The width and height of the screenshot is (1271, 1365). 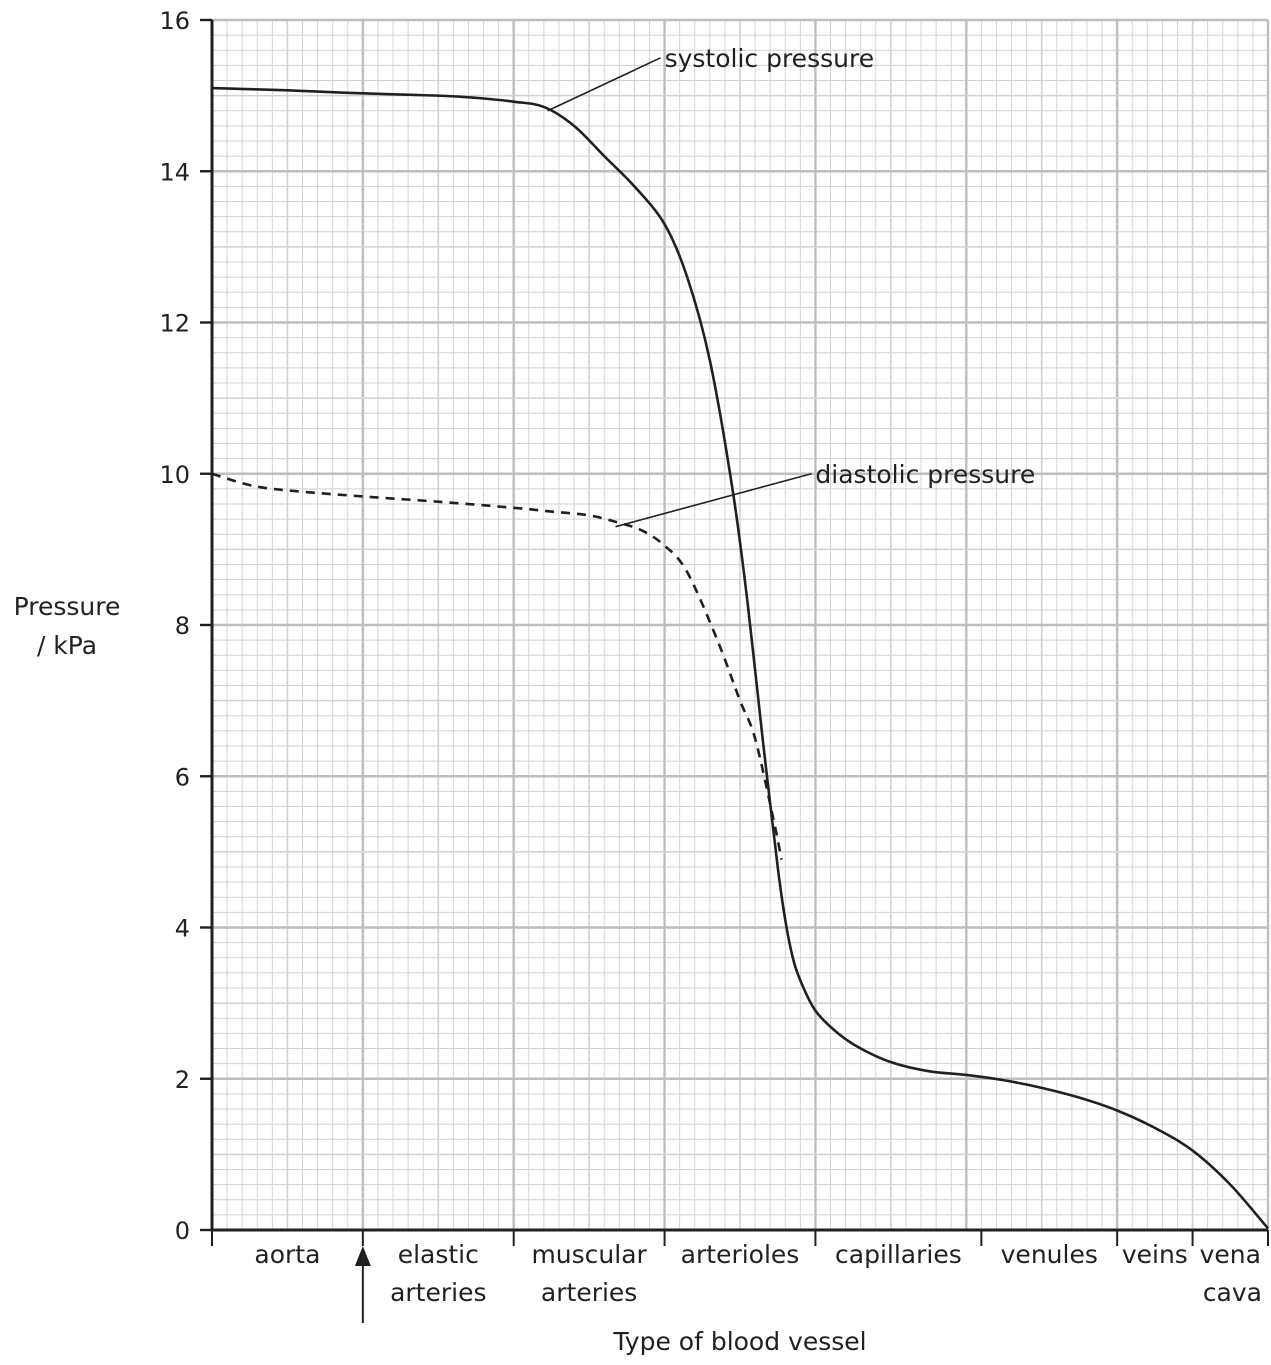 What do you see at coordinates (174, 21) in the screenshot?
I see `y-tick-label: 16` at bounding box center [174, 21].